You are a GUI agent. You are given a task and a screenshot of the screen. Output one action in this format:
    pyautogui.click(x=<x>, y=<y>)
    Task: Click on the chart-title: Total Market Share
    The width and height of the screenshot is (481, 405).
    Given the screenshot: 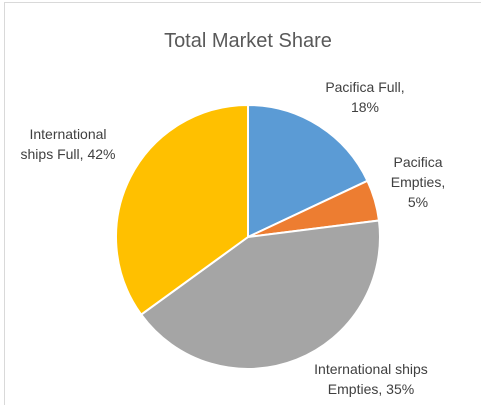 What is the action you would take?
    pyautogui.click(x=248, y=41)
    